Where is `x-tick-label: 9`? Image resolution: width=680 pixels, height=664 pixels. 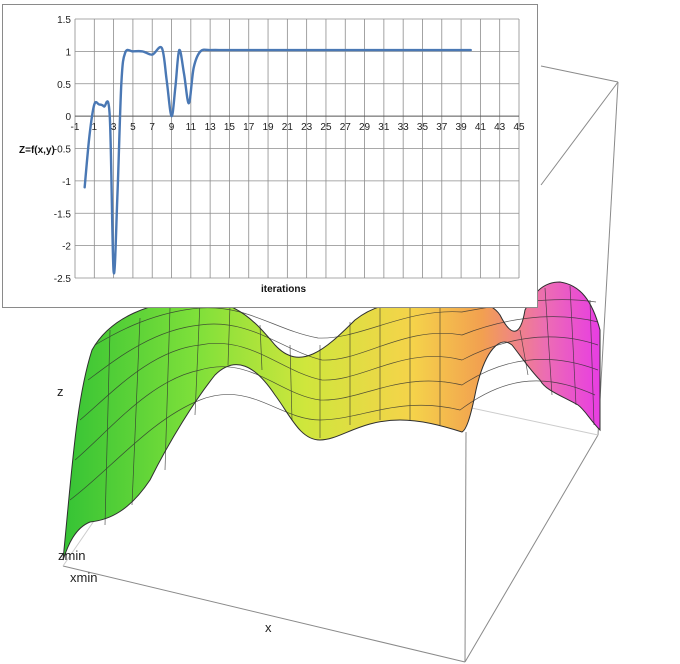 x-tick-label: 9 is located at coordinates (172, 127).